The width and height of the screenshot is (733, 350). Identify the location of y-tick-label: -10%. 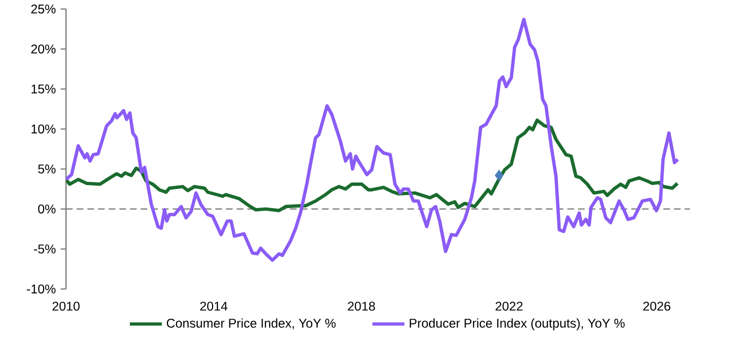
(41, 289).